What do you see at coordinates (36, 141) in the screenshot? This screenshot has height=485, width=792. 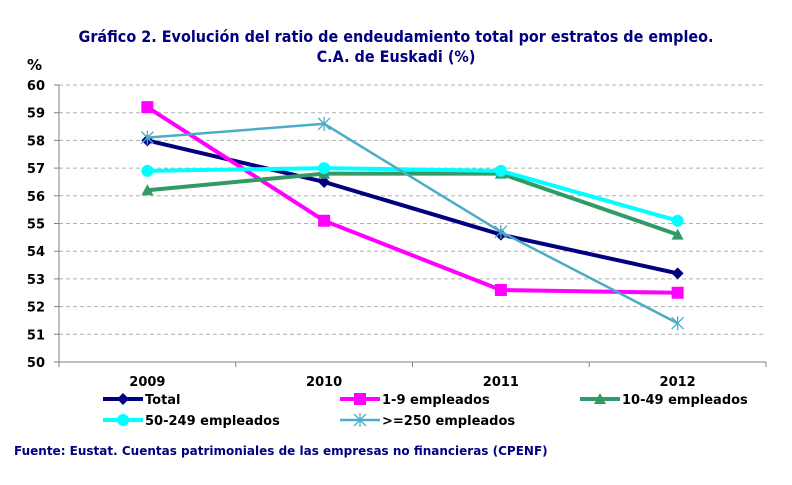 I see `y-tick-label: 58` at bounding box center [36, 141].